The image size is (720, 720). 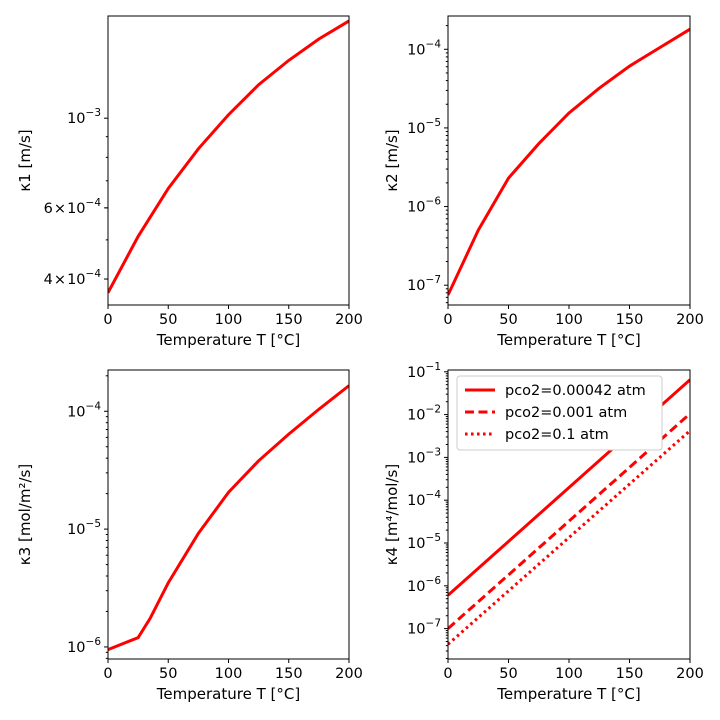 I want to click on chart-3-x-tick-label: 150, so click(x=289, y=674).